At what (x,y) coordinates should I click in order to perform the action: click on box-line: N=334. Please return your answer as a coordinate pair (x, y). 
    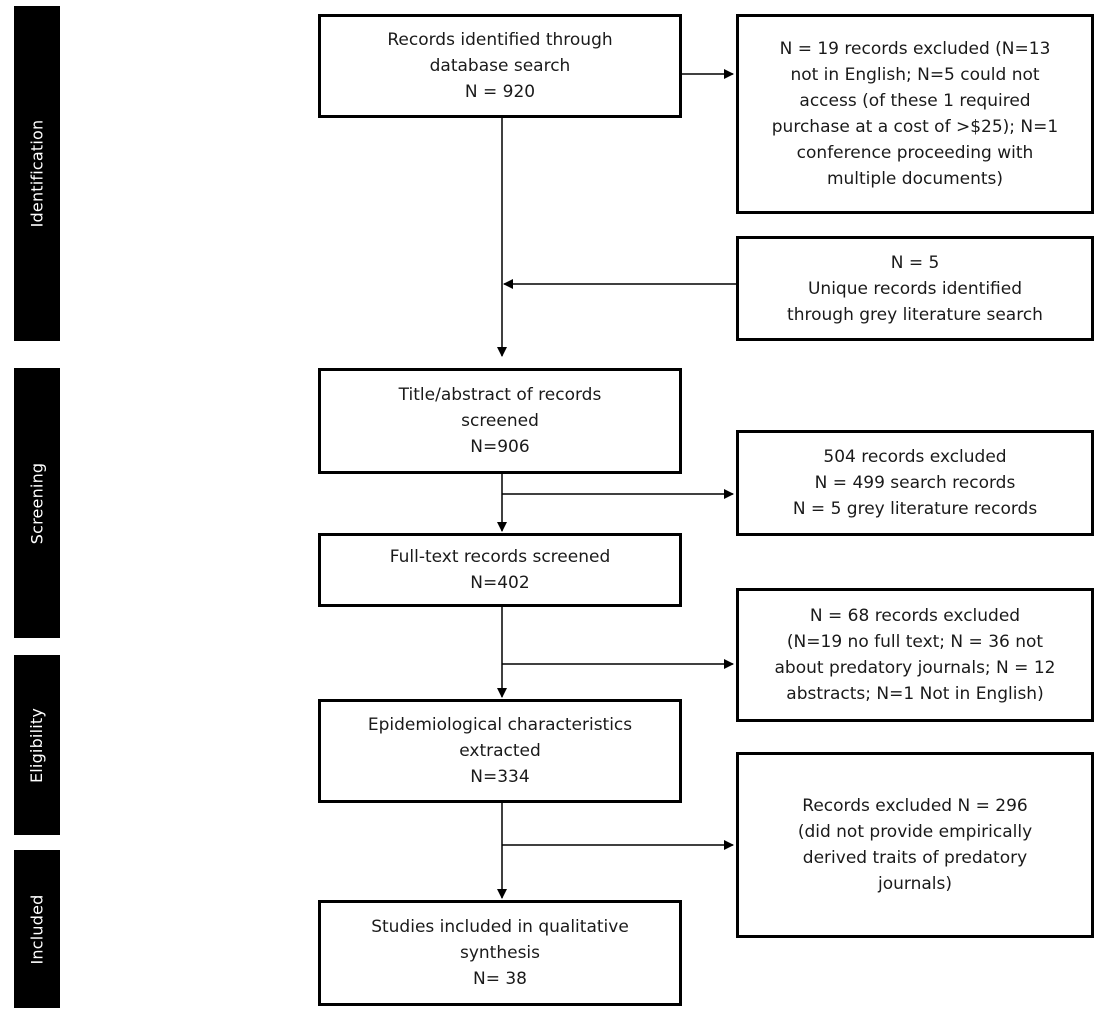
    Looking at the image, I should click on (500, 777).